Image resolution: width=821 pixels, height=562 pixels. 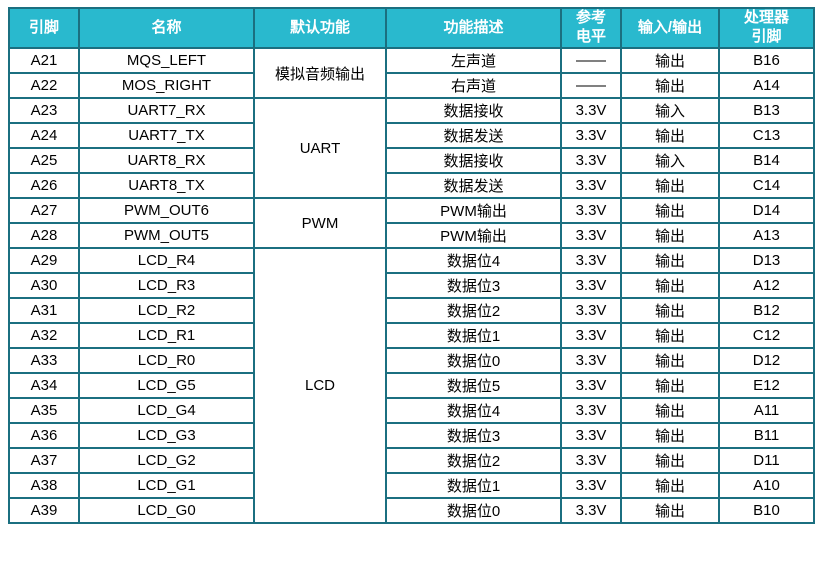 I want to click on table-row: A35 LCD_G4 数据位4 3.3V 输出 A11, so click(x=411, y=410).